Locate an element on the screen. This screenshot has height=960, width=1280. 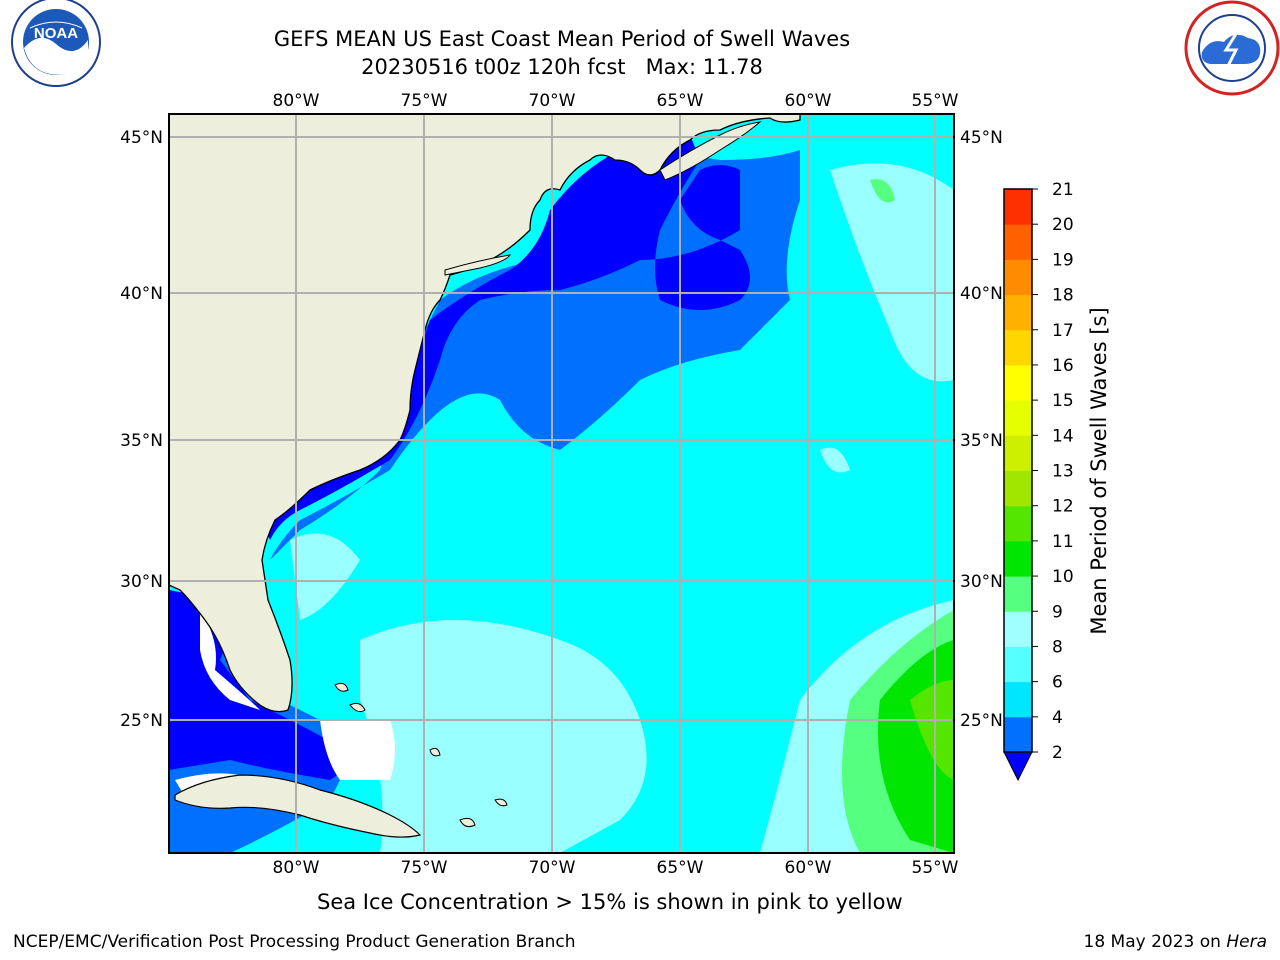
land-long-island is located at coordinates (478, 265).